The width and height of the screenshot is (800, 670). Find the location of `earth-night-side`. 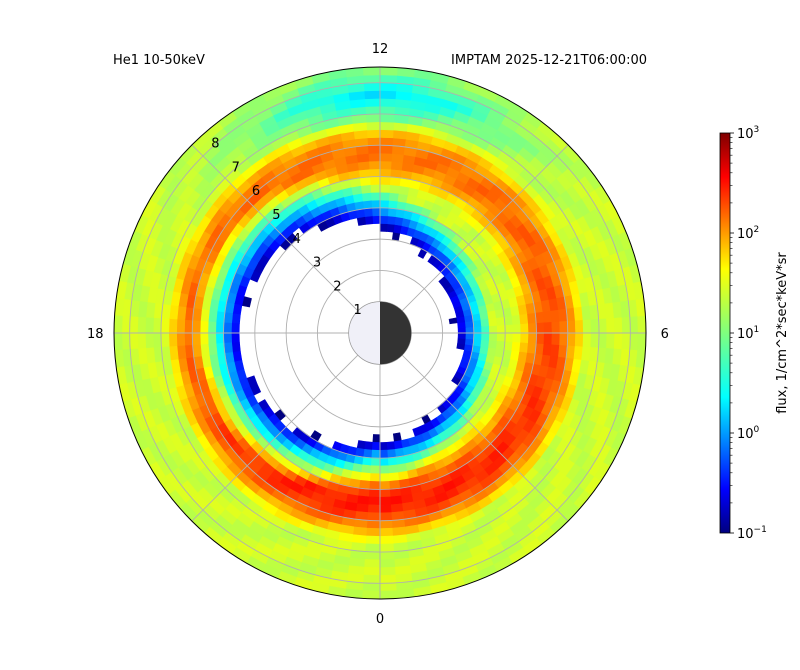

earth-night-side is located at coordinates (396, 333).